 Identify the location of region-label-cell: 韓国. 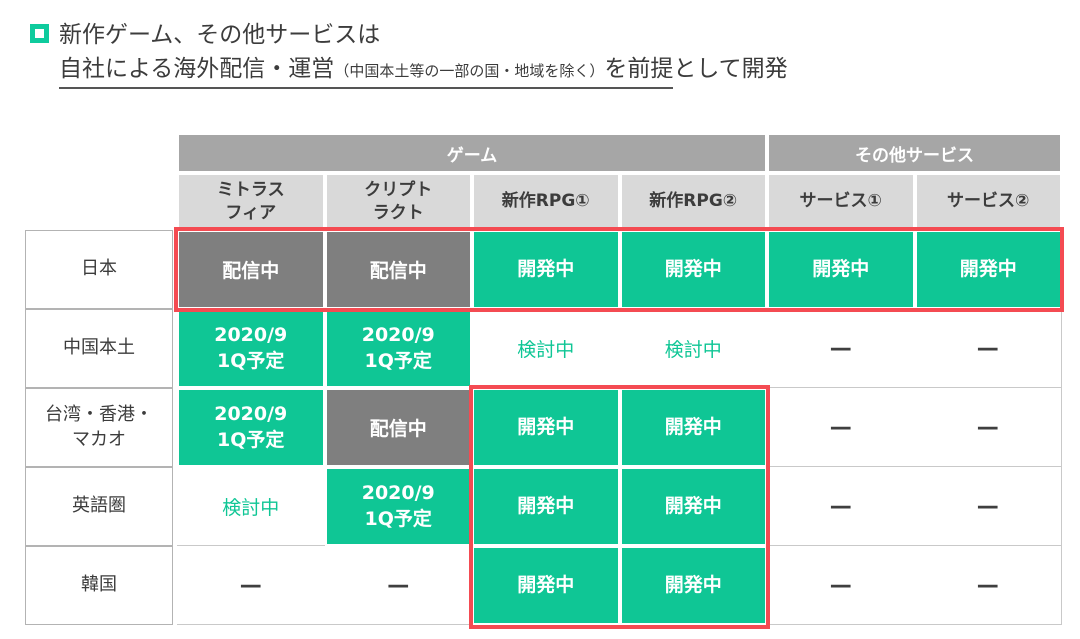
(99, 585).